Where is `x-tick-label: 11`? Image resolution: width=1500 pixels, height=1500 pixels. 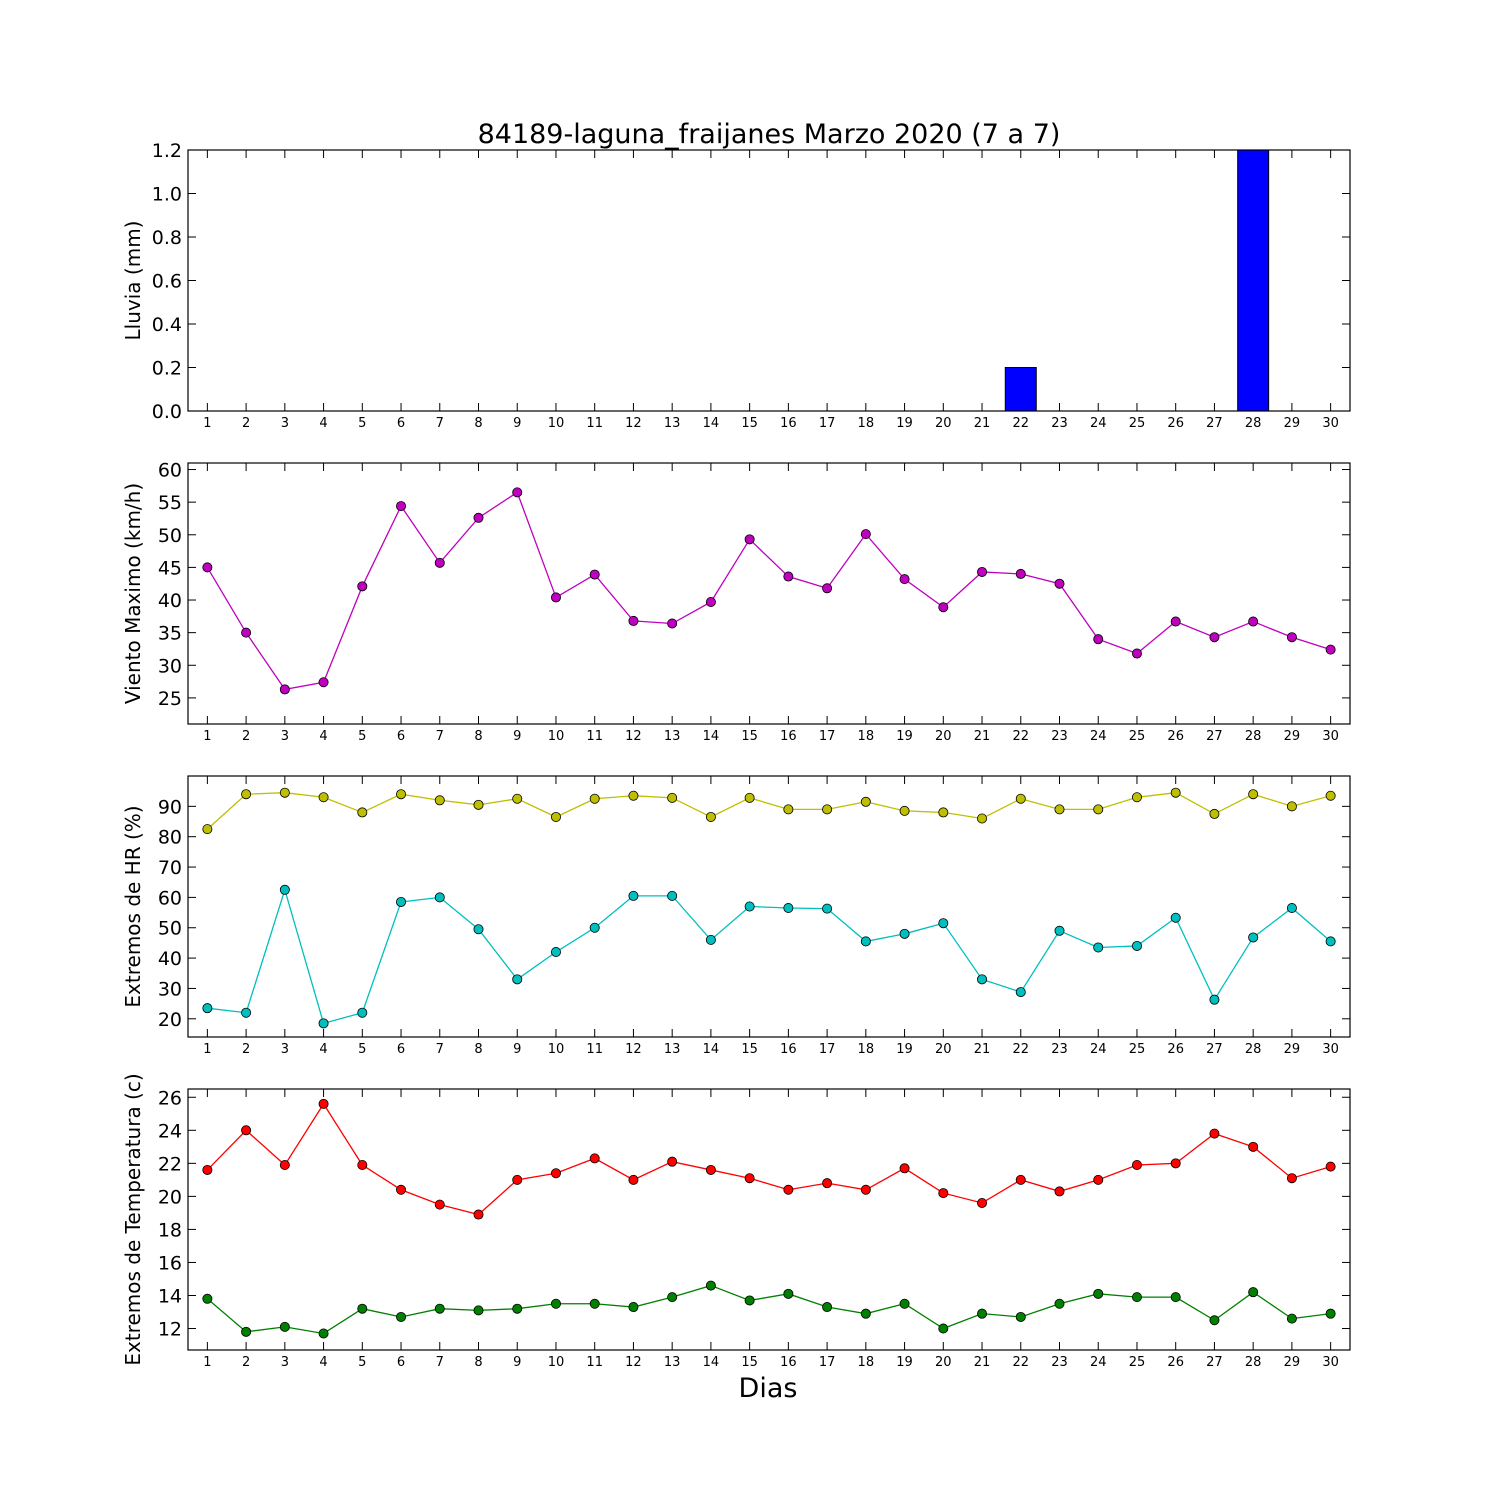
x-tick-label: 11 is located at coordinates (594, 1049).